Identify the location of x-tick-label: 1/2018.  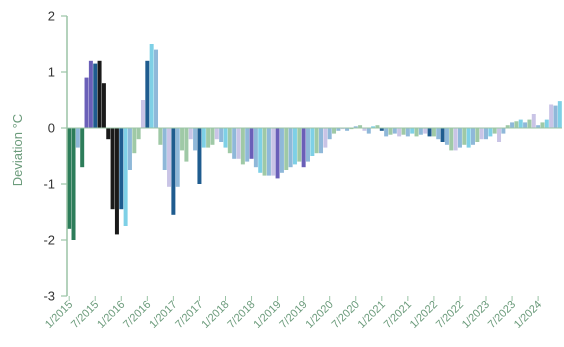
(215, 315).